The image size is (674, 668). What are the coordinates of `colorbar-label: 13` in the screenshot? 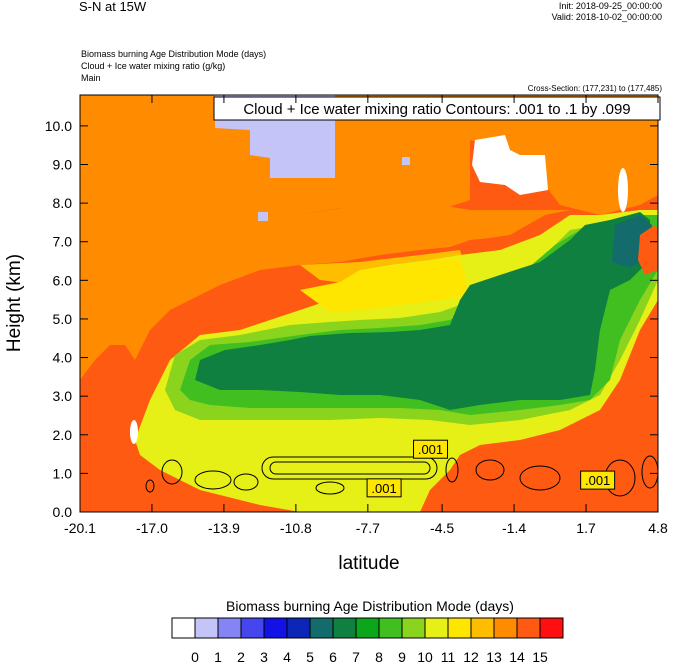 It's located at (494, 657).